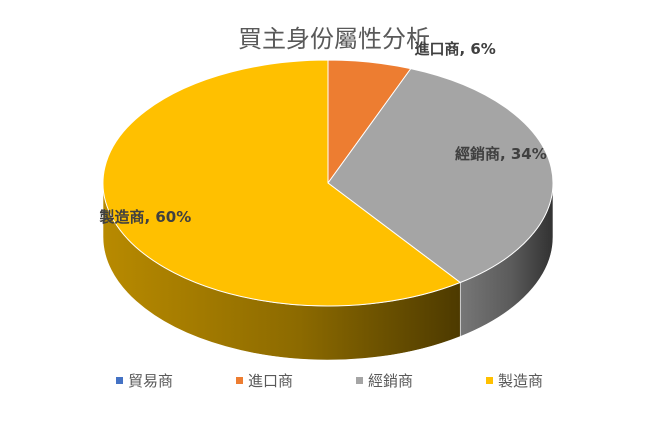 Image resolution: width=668 pixels, height=427 pixels. What do you see at coordinates (329, 381) in the screenshot?
I see `legend: 貿易商 進口商 經銷商 製造商` at bounding box center [329, 381].